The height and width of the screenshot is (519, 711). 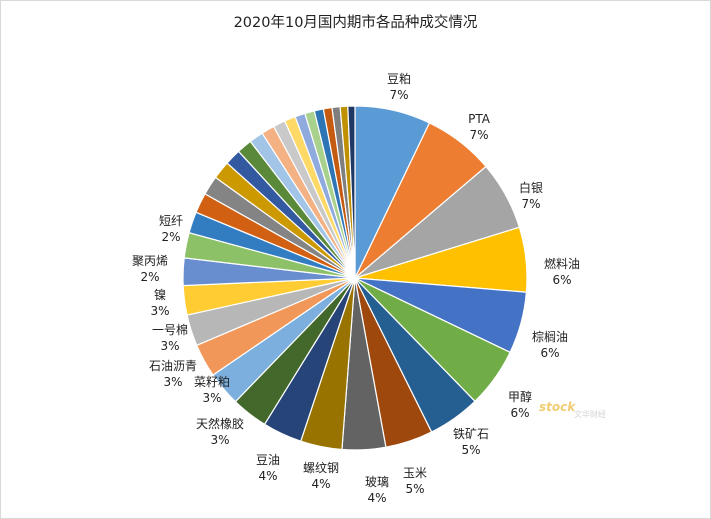 What do you see at coordinates (159, 303) in the screenshot?
I see `slice-label: 镍 3%` at bounding box center [159, 303].